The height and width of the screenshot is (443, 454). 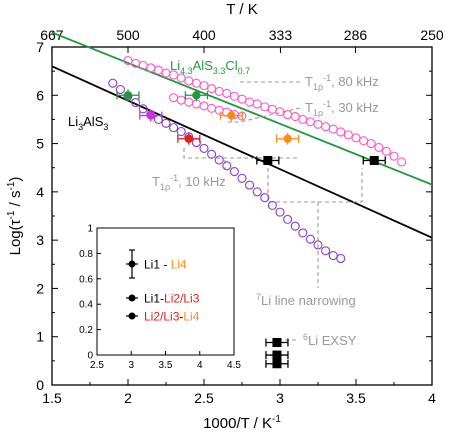 I want to click on x-tick-label: 1.5, so click(x=52, y=398).